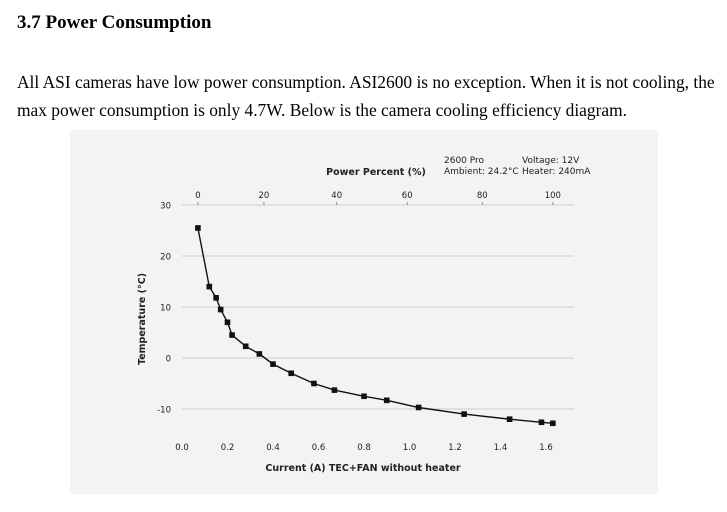  Describe the element at coordinates (168, 360) in the screenshot. I see `y-tick-label: 0` at that location.